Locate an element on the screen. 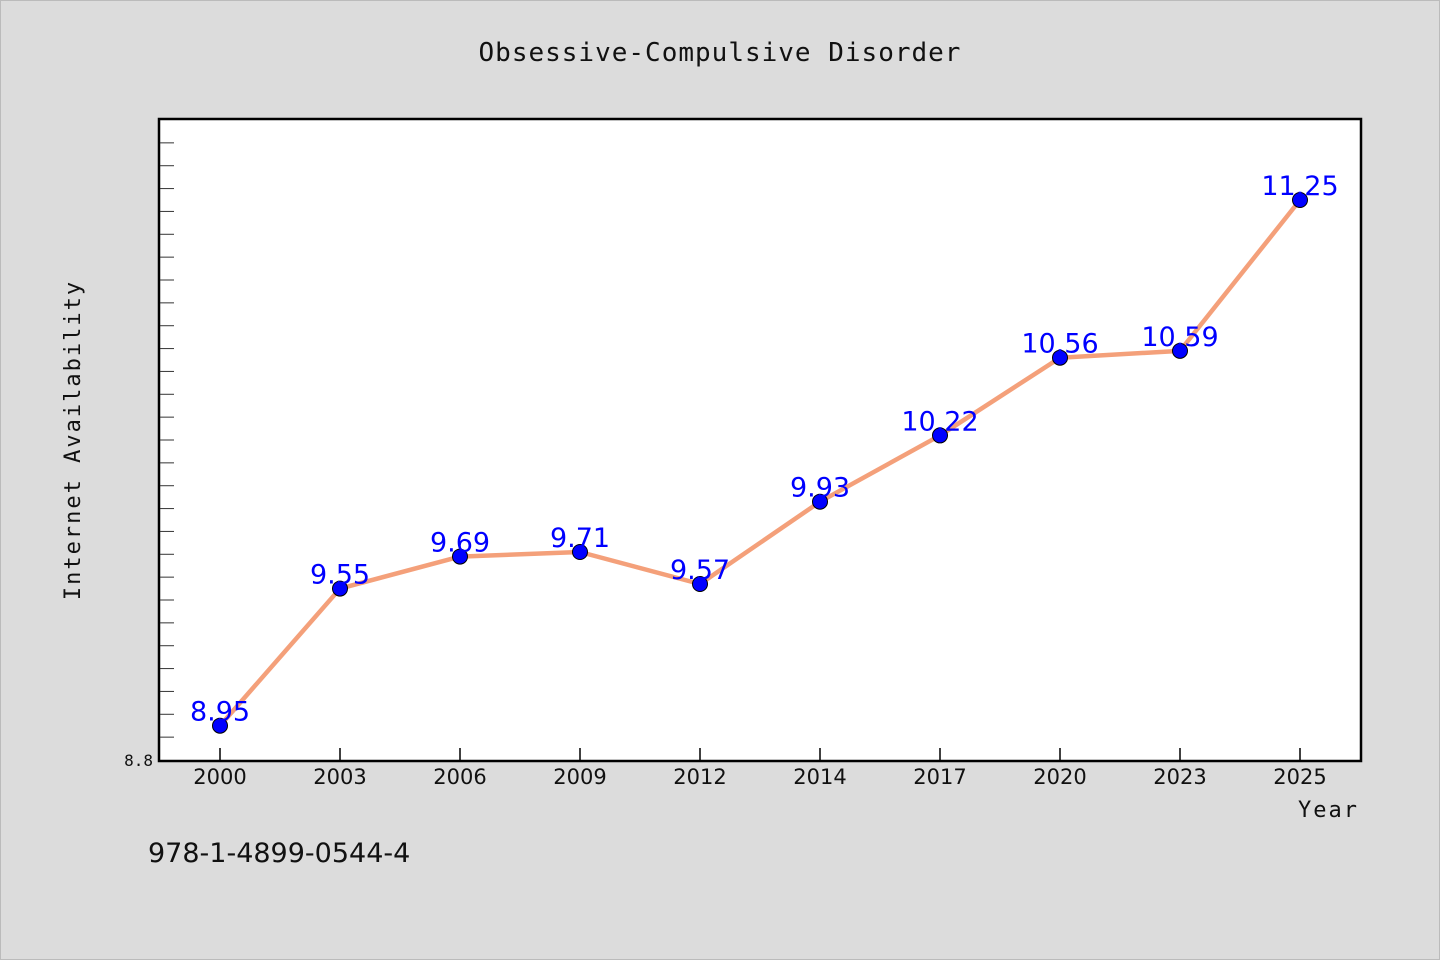  data-label: 9.93 is located at coordinates (820, 488).